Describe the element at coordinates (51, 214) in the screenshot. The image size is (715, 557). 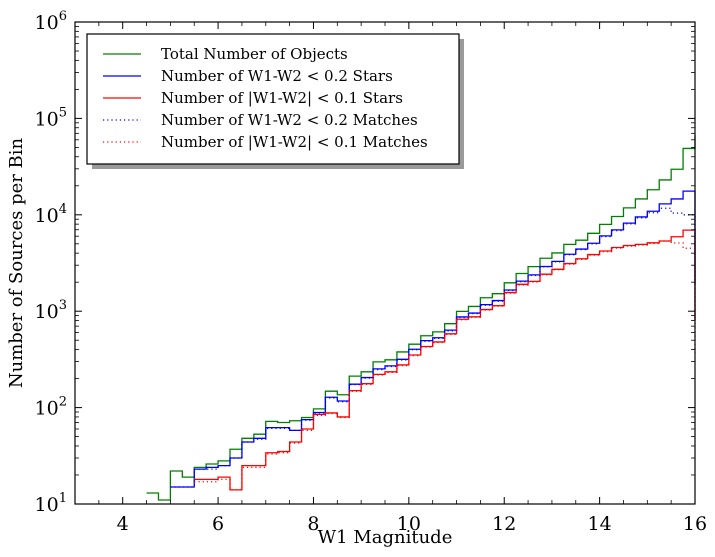
I see `y-tick-label: 10⁴` at that location.